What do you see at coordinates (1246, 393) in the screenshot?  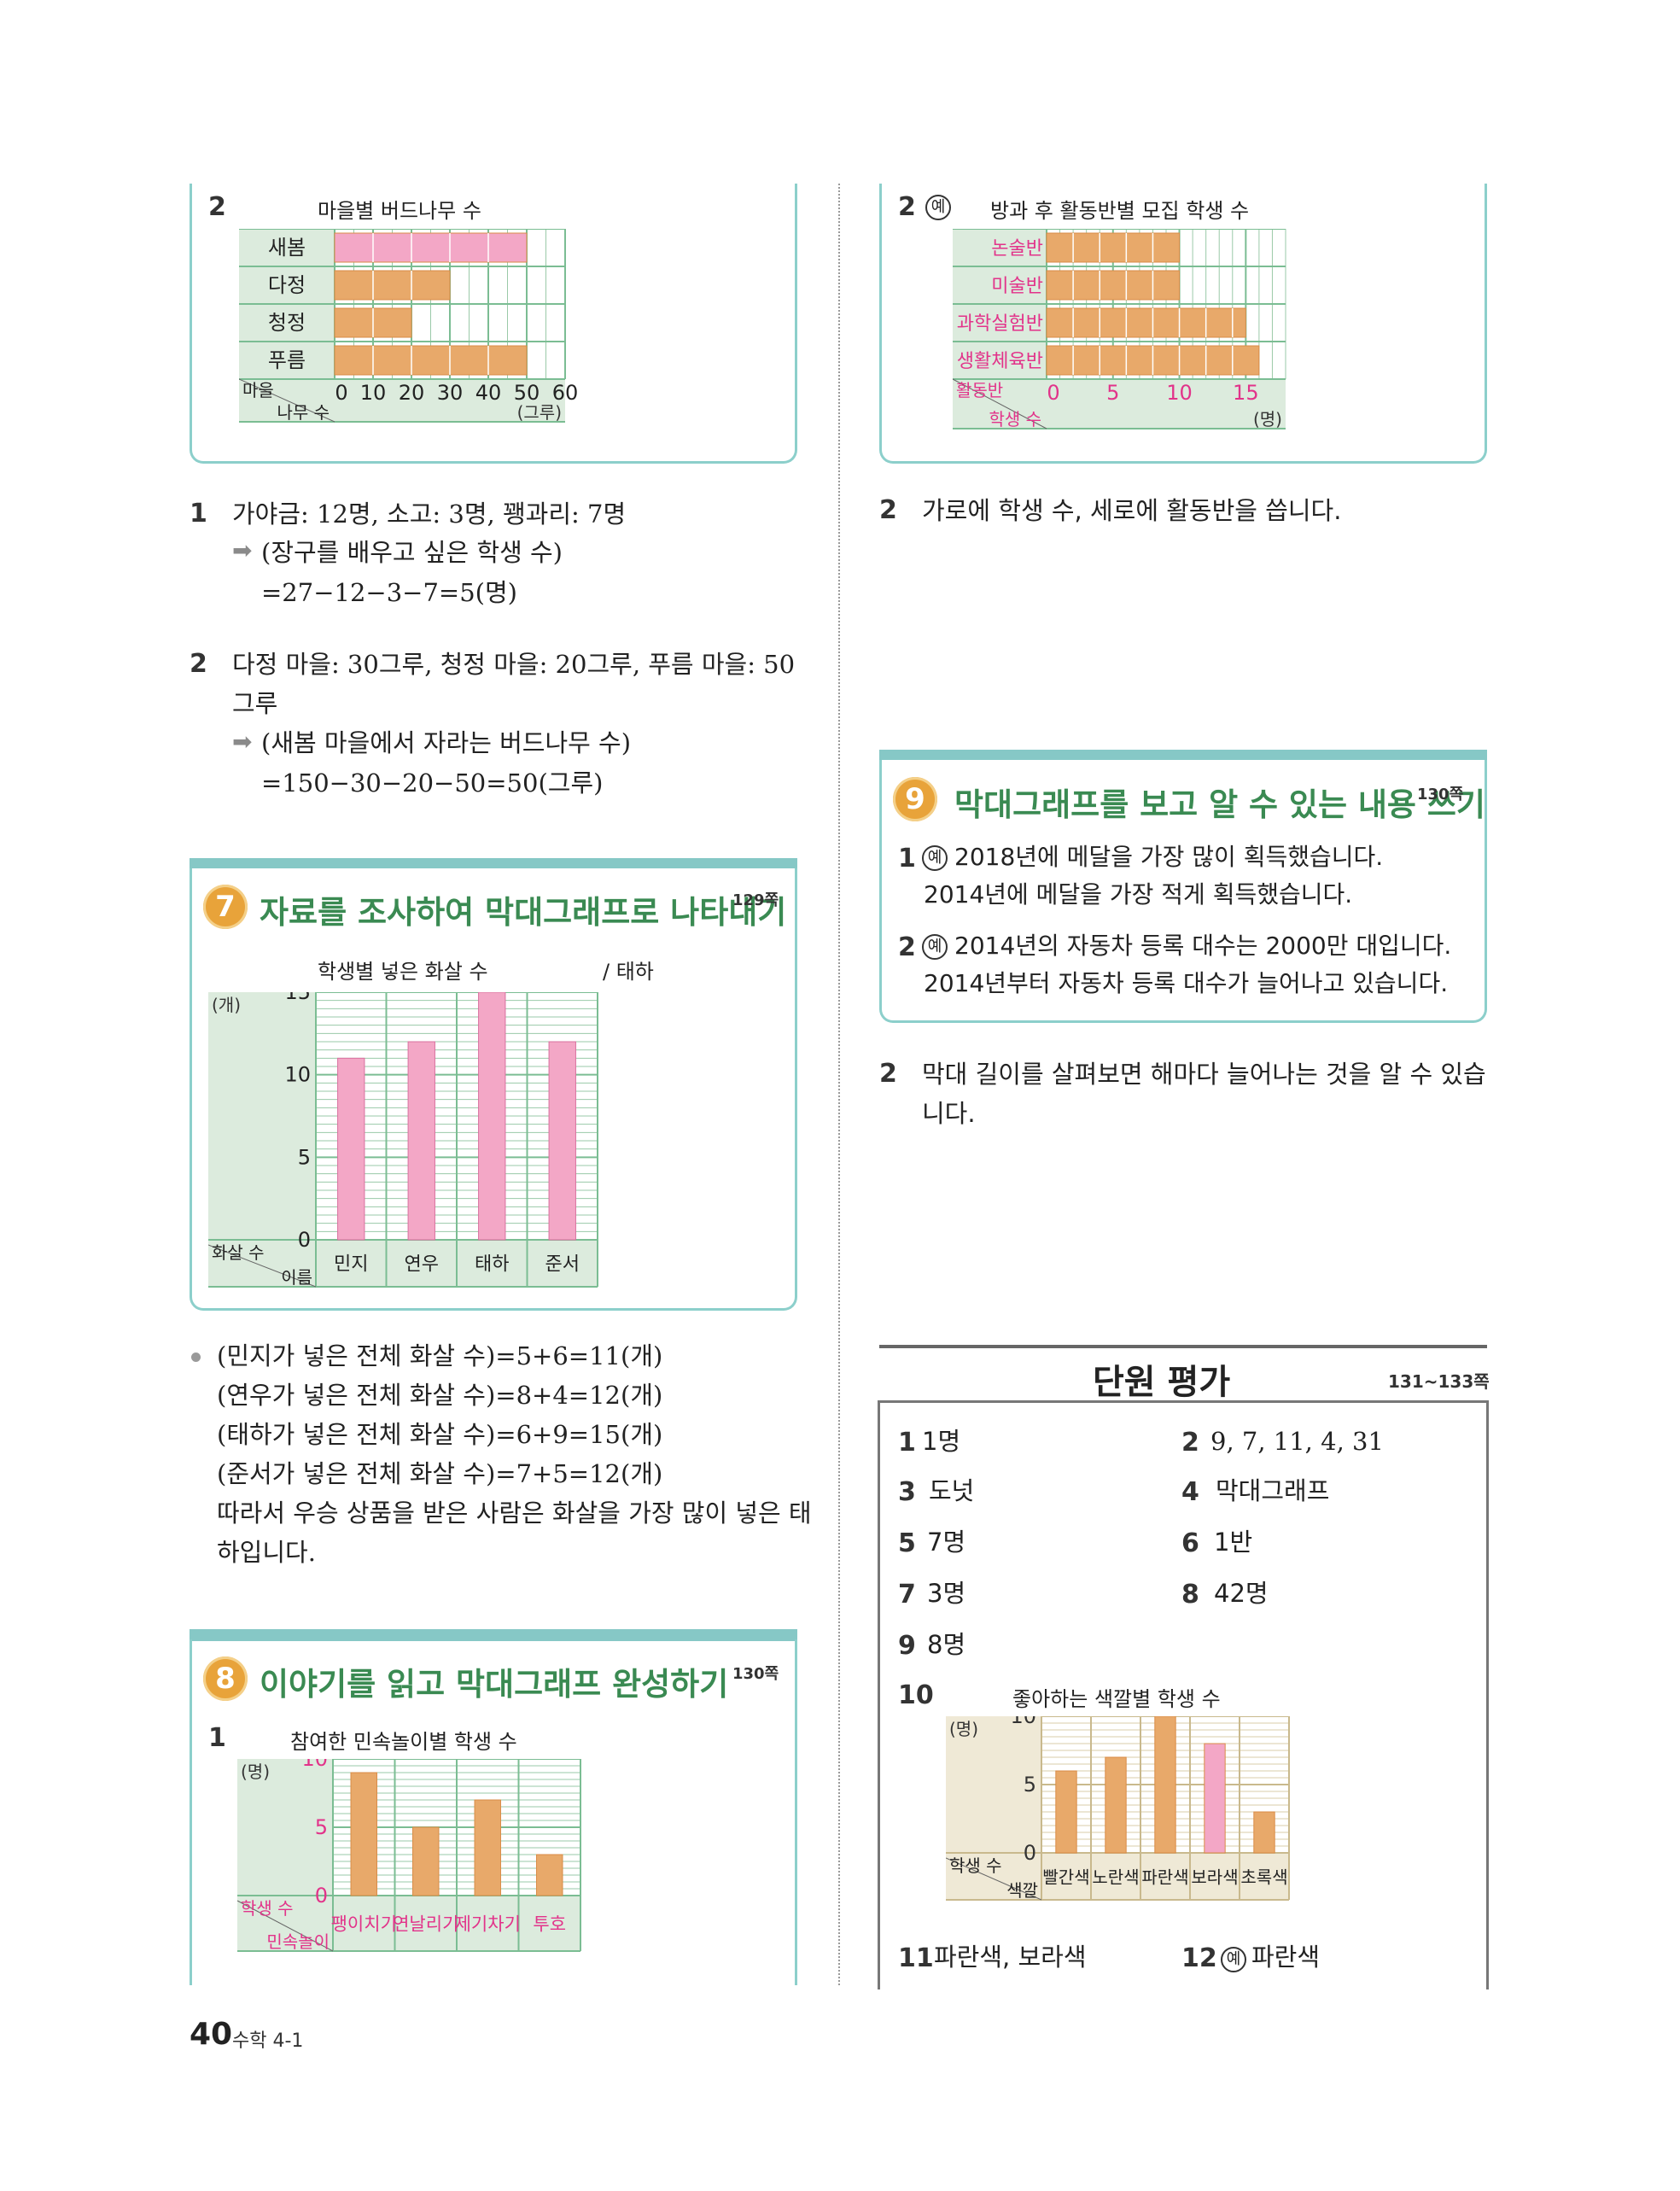 I see `tick-label: 15` at bounding box center [1246, 393].